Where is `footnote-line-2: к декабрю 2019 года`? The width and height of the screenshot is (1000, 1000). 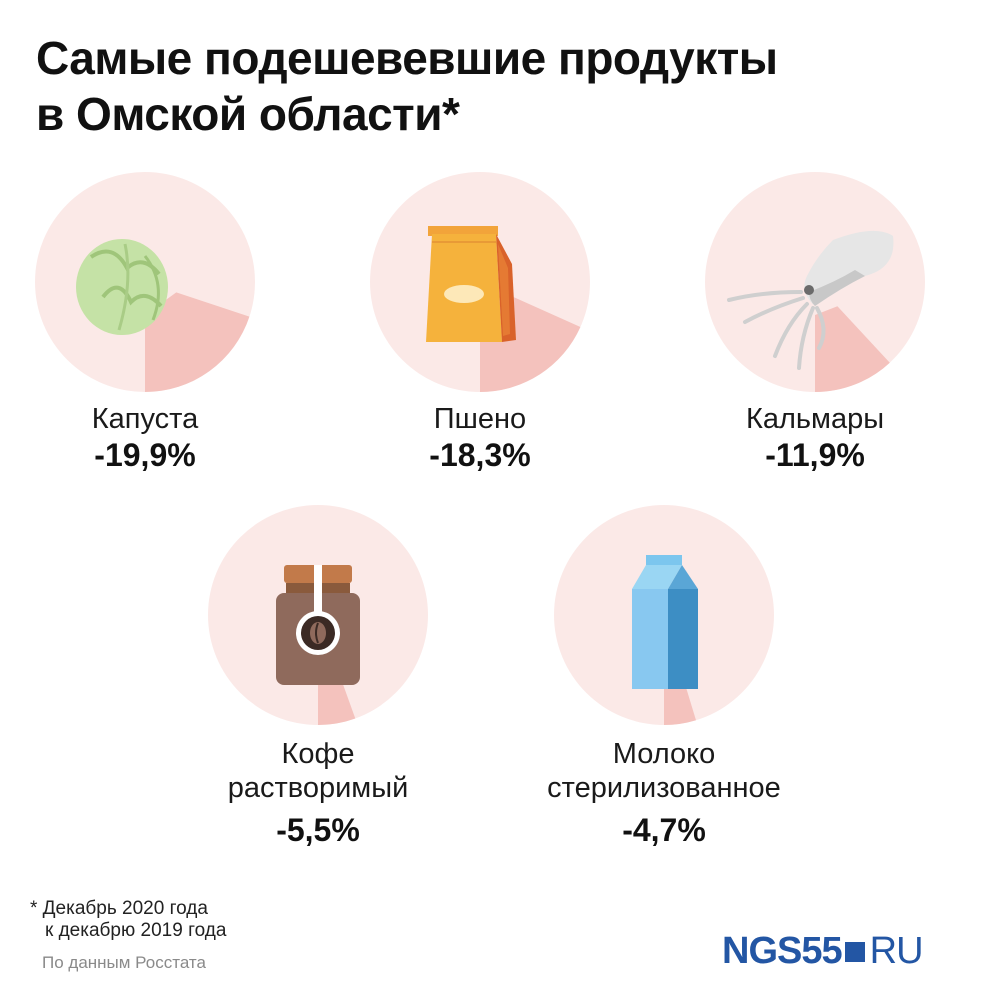 footnote-line-2: к декабрю 2019 года is located at coordinates (136, 930).